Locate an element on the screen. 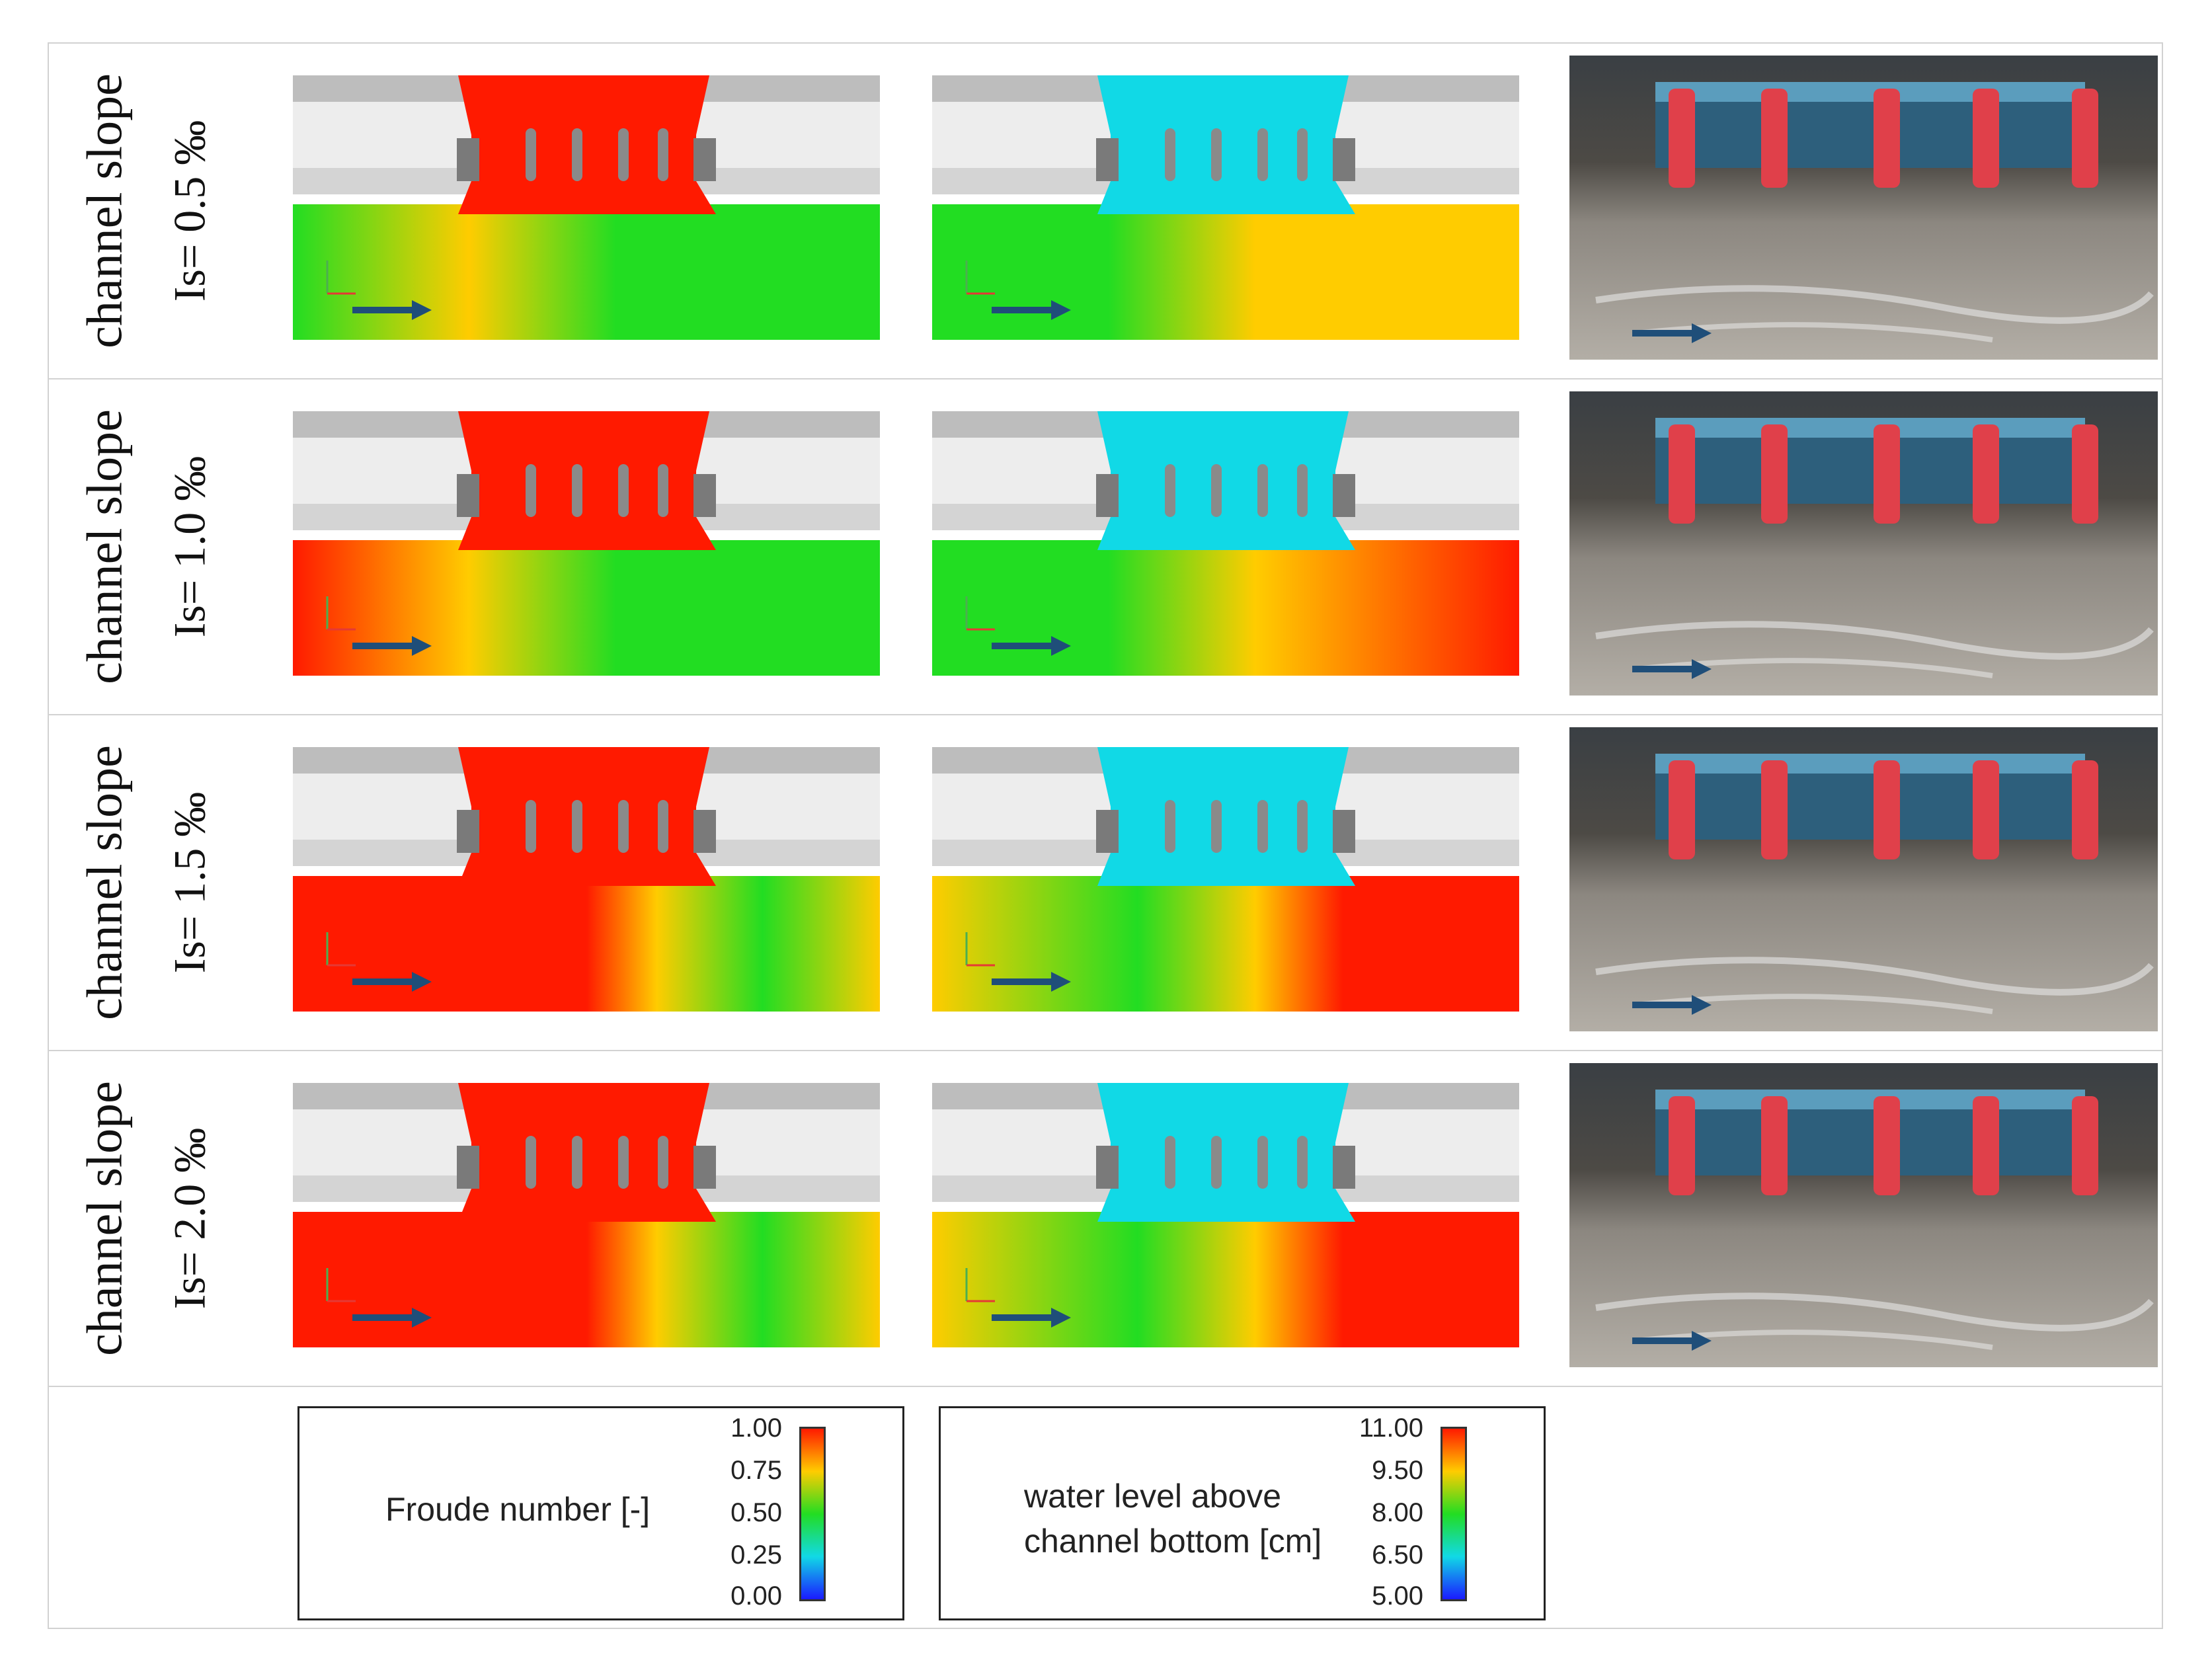 Image resolution: width=2212 pixels, height=1672 pixels. water-tick: 6.50 is located at coordinates (1397, 1555).